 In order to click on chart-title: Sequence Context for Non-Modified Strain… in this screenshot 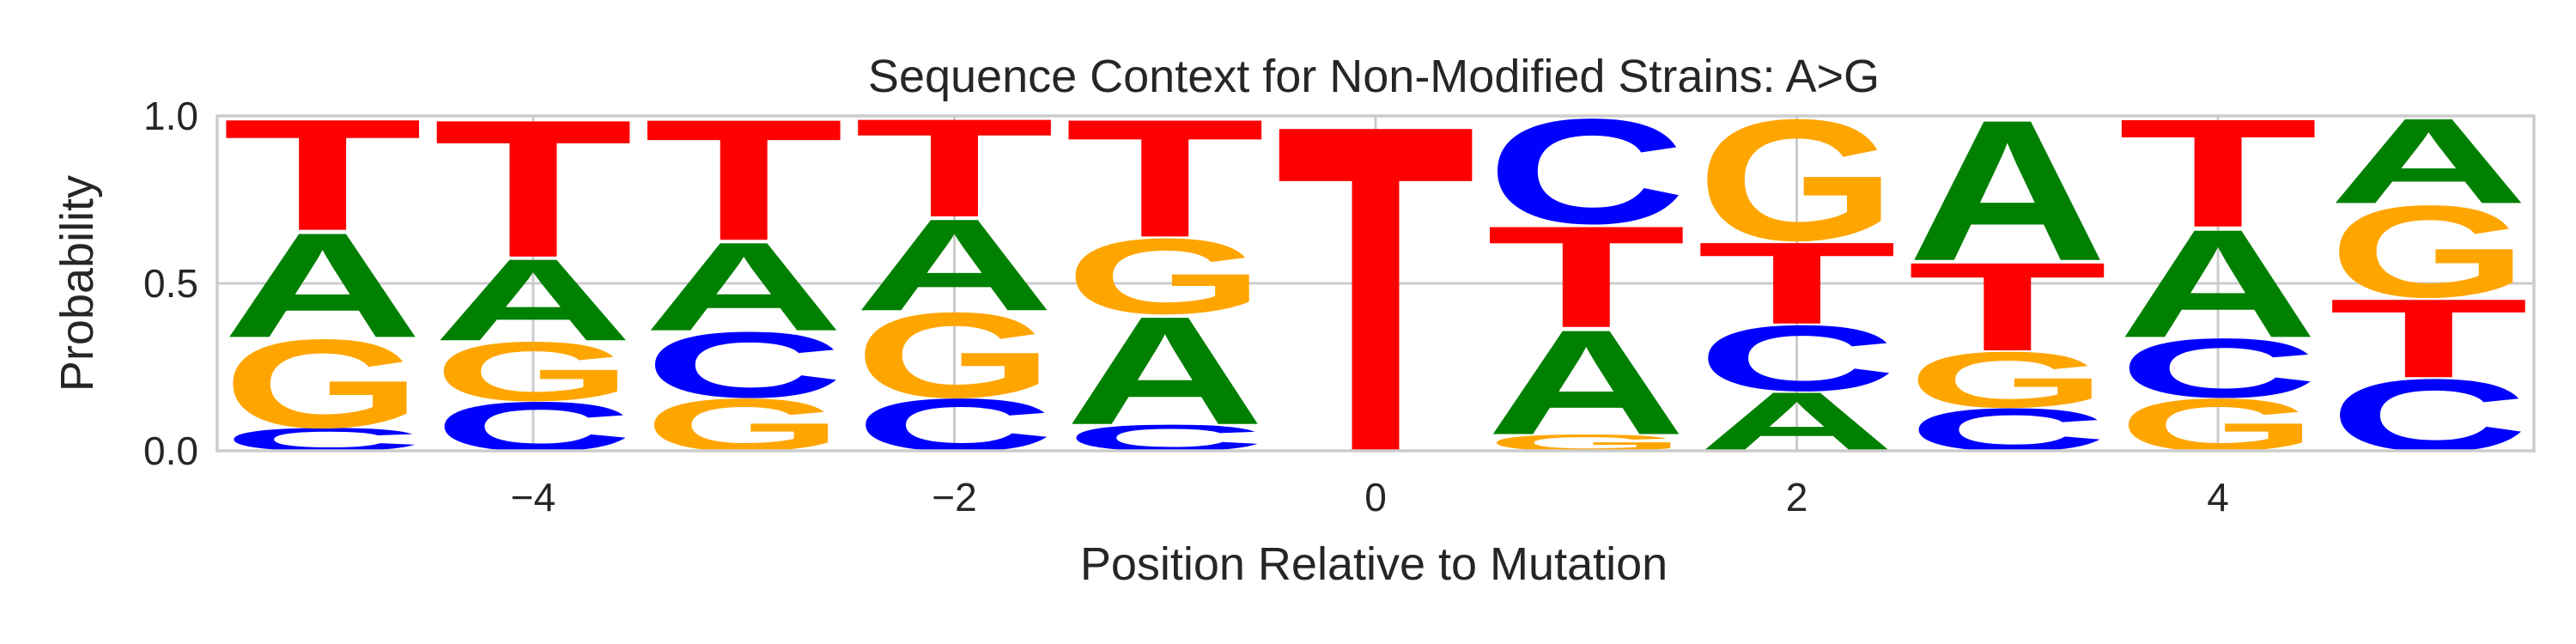, I will do `click(1374, 77)`.